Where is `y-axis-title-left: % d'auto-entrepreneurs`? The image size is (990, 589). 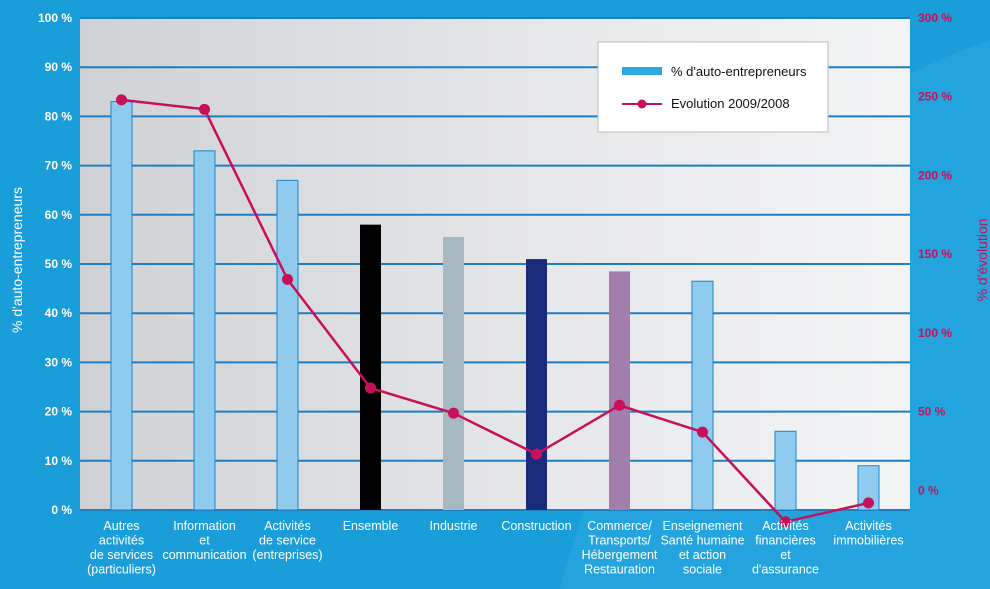
y-axis-title-left: % d'auto-entrepreneurs is located at coordinates (17, 260).